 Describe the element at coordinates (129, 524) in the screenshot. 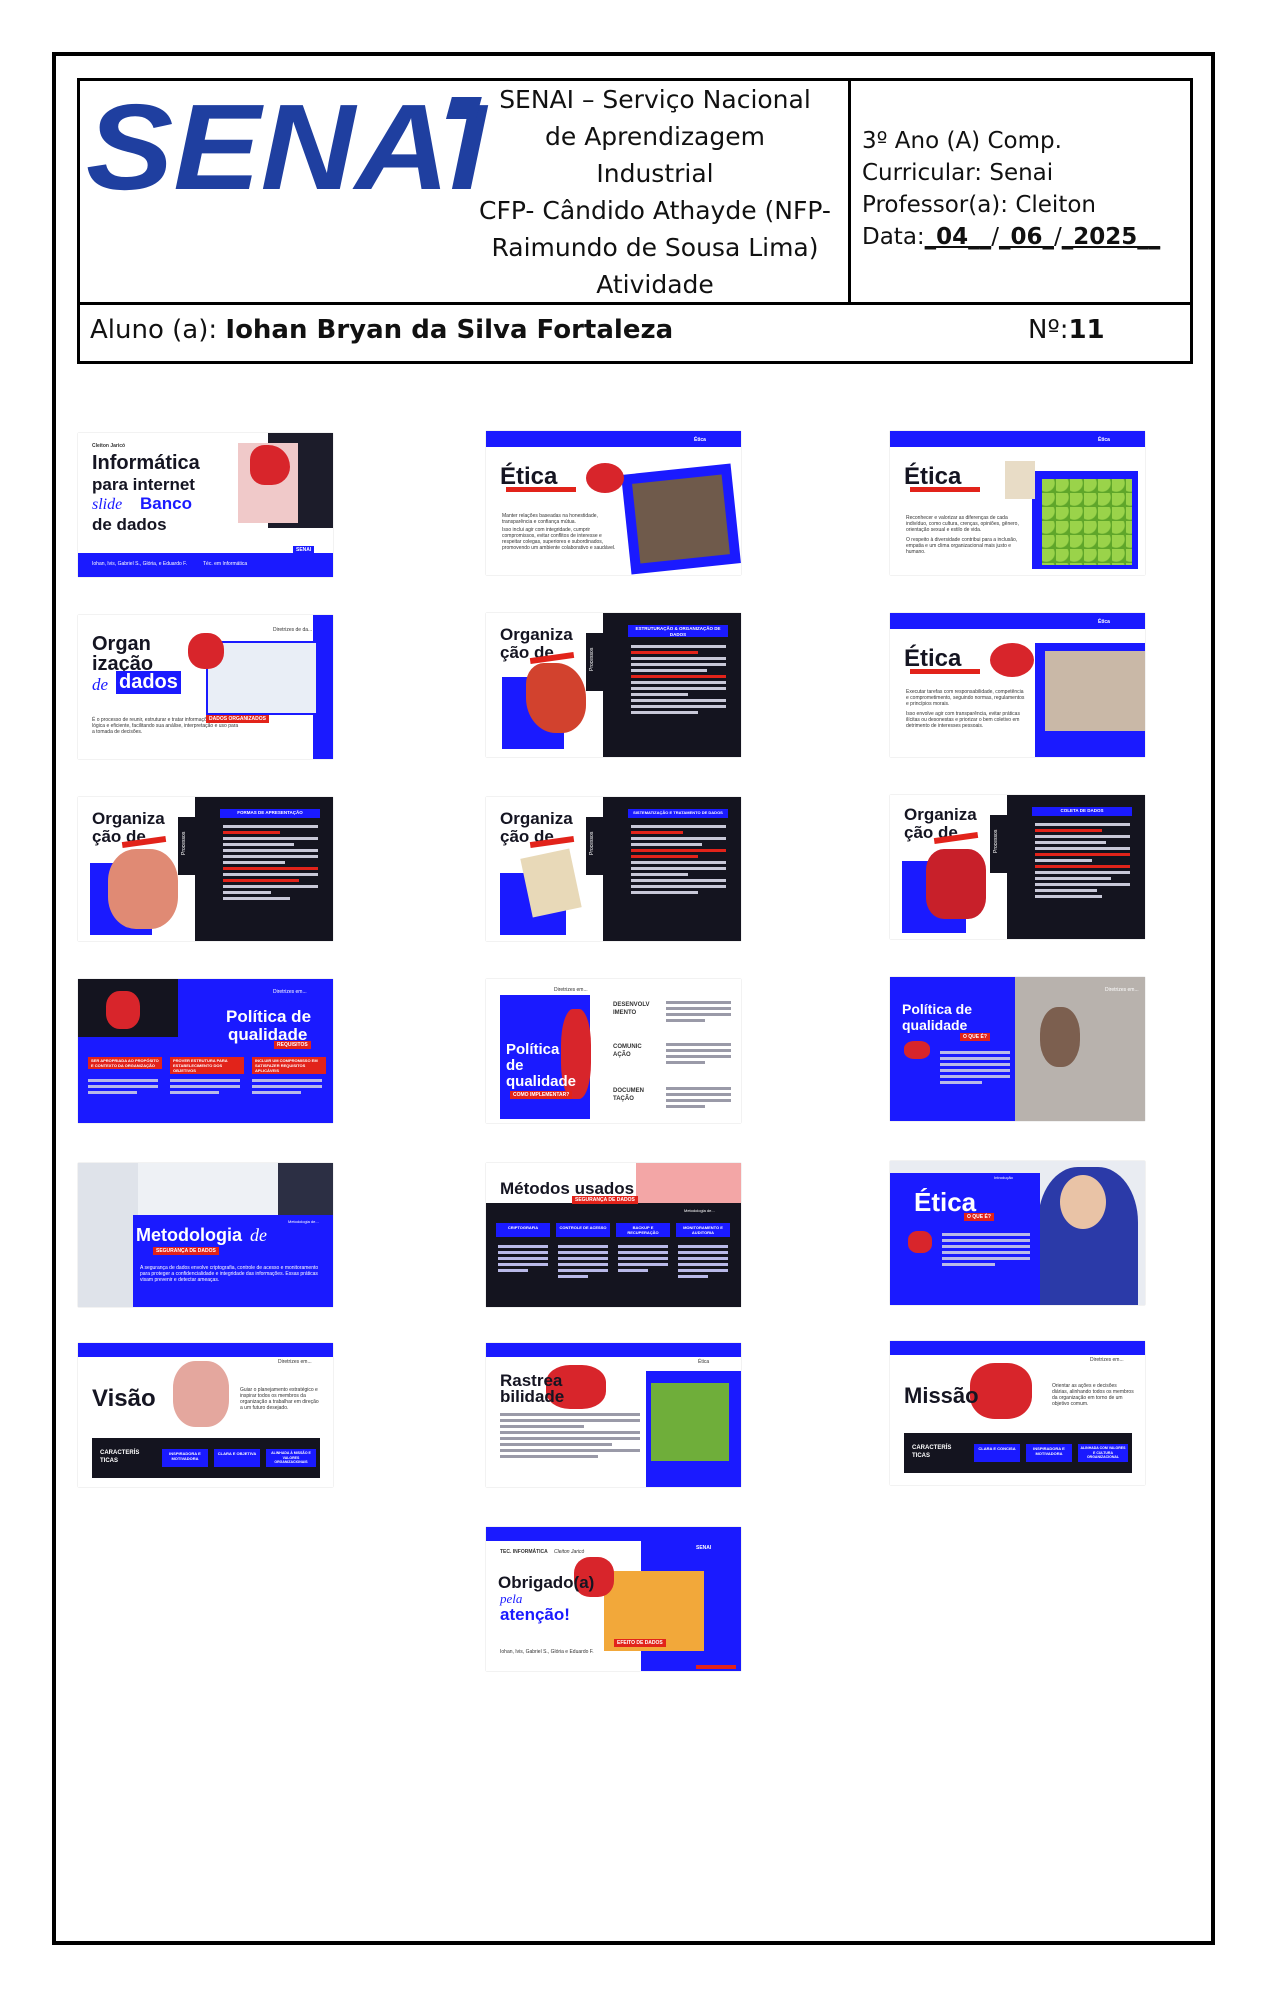

I see `slide-title: de dados` at that location.